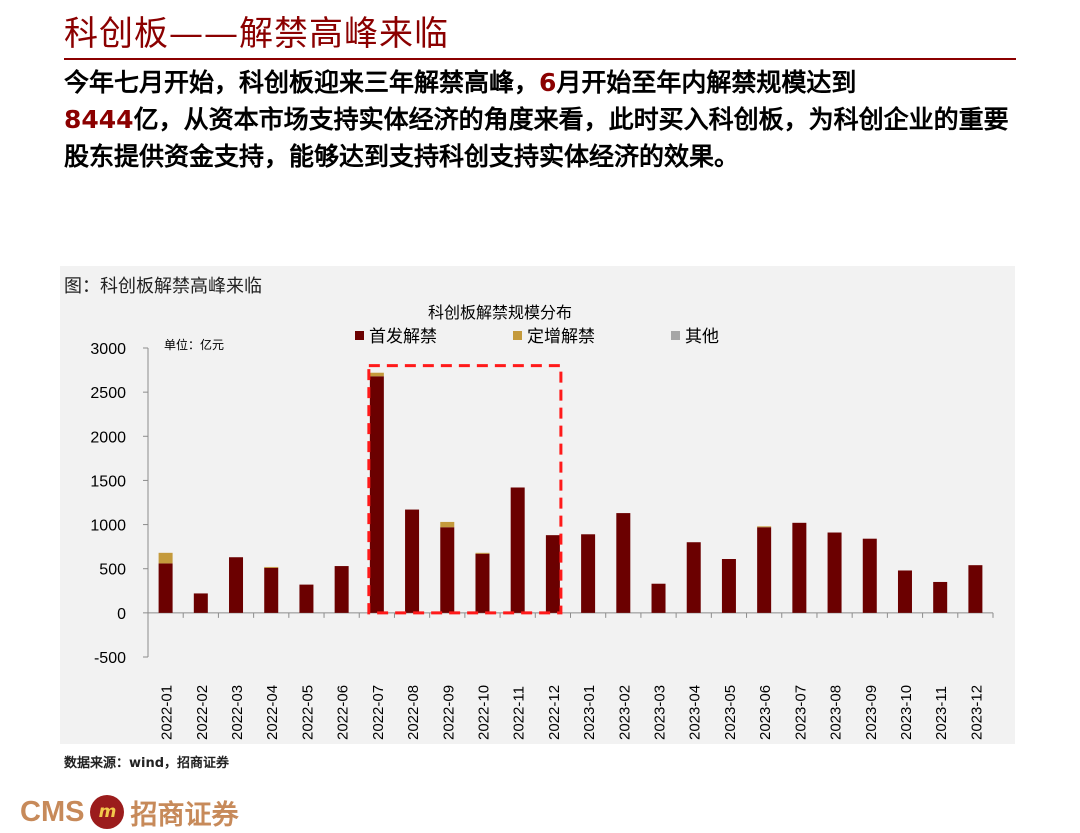  I want to click on x-tick-label: 2023-06, so click(765, 712).